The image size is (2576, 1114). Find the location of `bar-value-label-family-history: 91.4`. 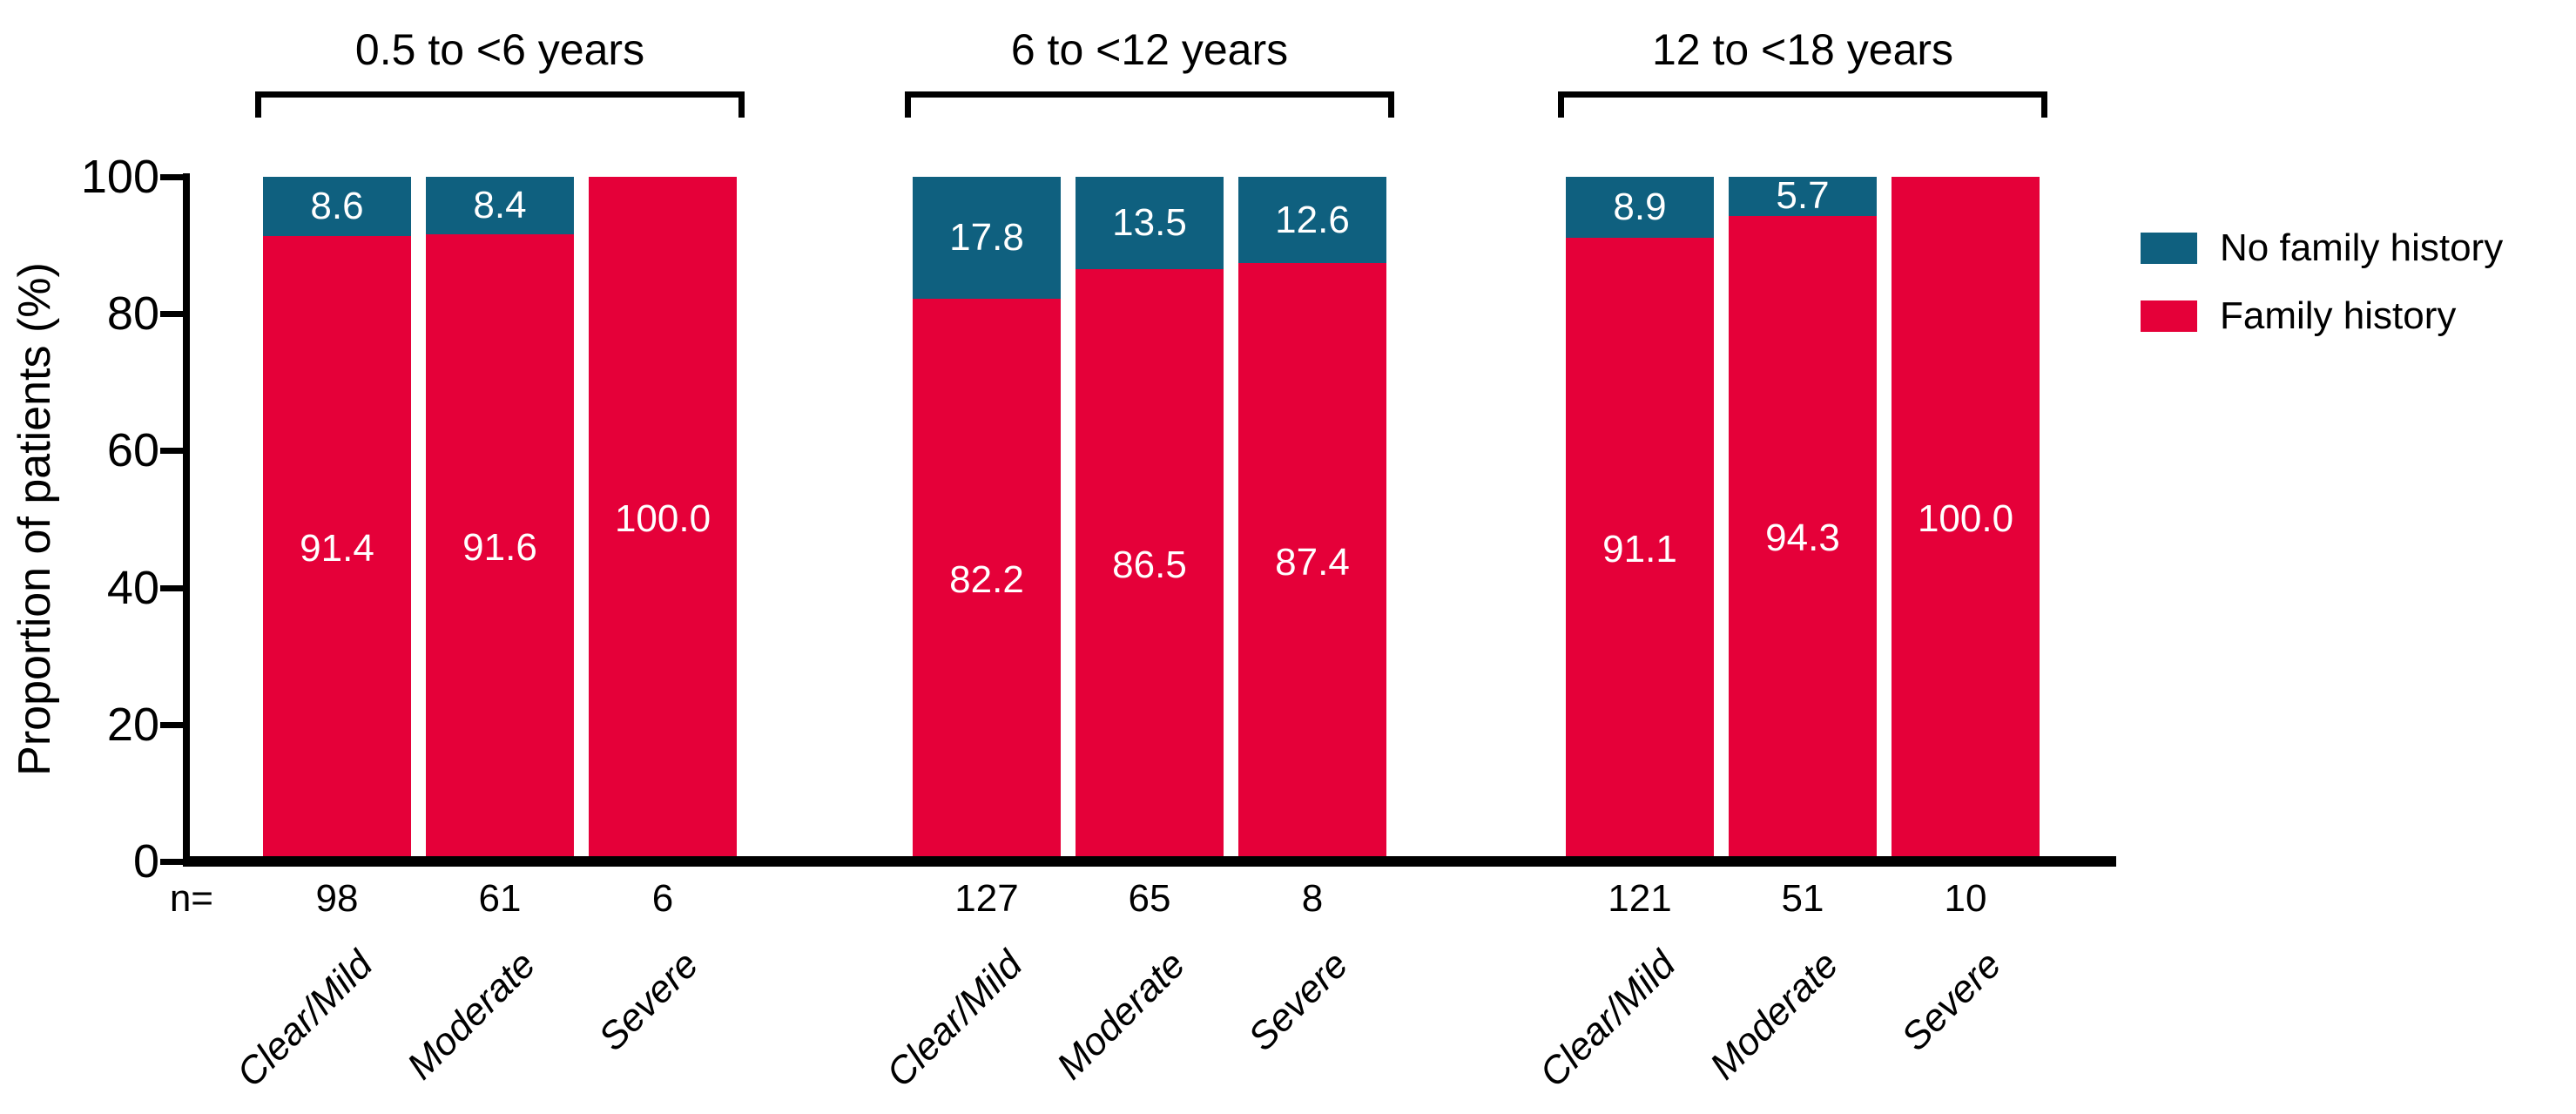

bar-value-label-family-history: 91.4 is located at coordinates (337, 548).